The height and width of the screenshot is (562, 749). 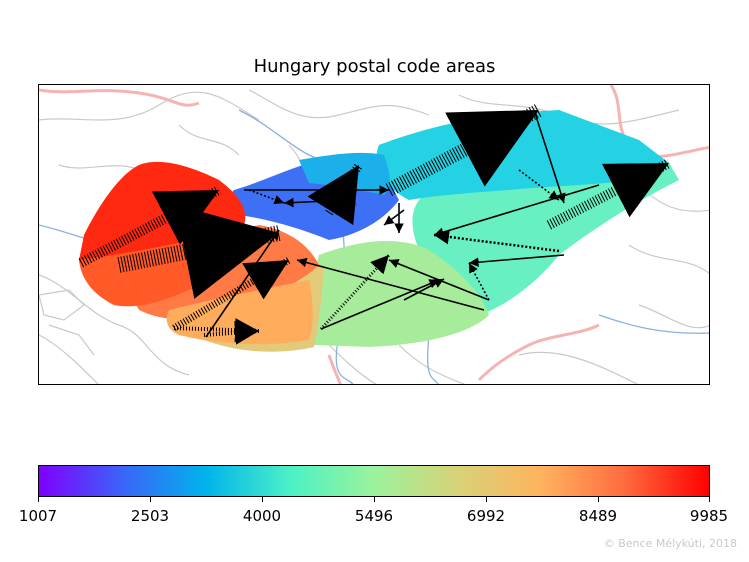 I want to click on colorbar-label: 4000, so click(x=262, y=516).